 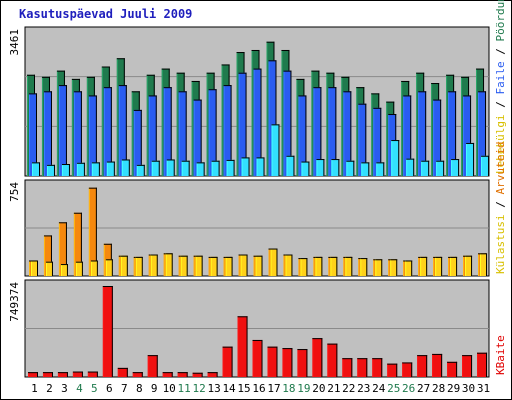 What do you see at coordinates (483, 388) in the screenshot?
I see `x-tick-label: 31` at bounding box center [483, 388].